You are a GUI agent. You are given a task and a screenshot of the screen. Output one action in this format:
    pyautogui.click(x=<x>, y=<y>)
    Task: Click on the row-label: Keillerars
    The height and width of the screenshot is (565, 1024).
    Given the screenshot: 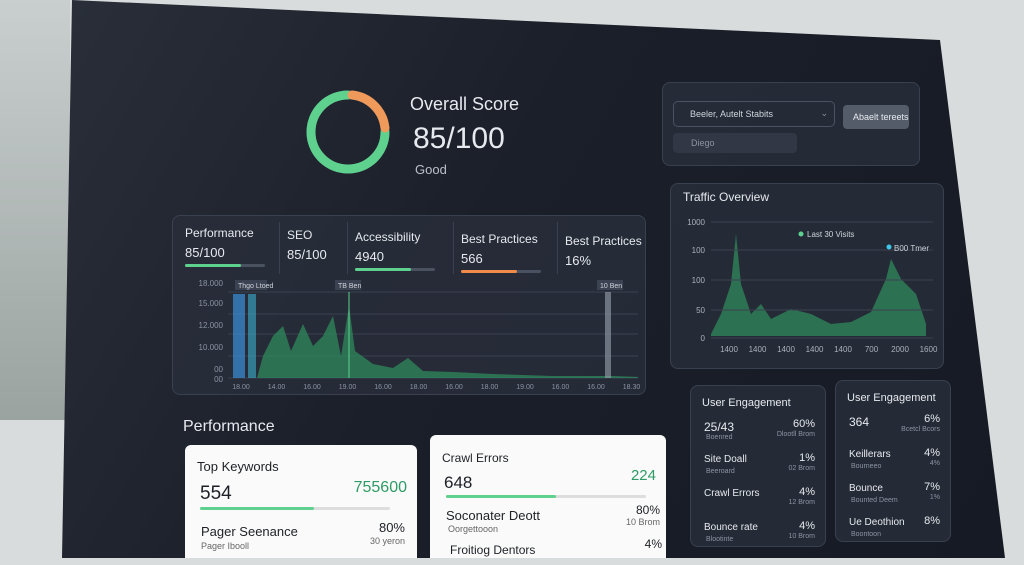 What is the action you would take?
    pyautogui.click(x=870, y=454)
    